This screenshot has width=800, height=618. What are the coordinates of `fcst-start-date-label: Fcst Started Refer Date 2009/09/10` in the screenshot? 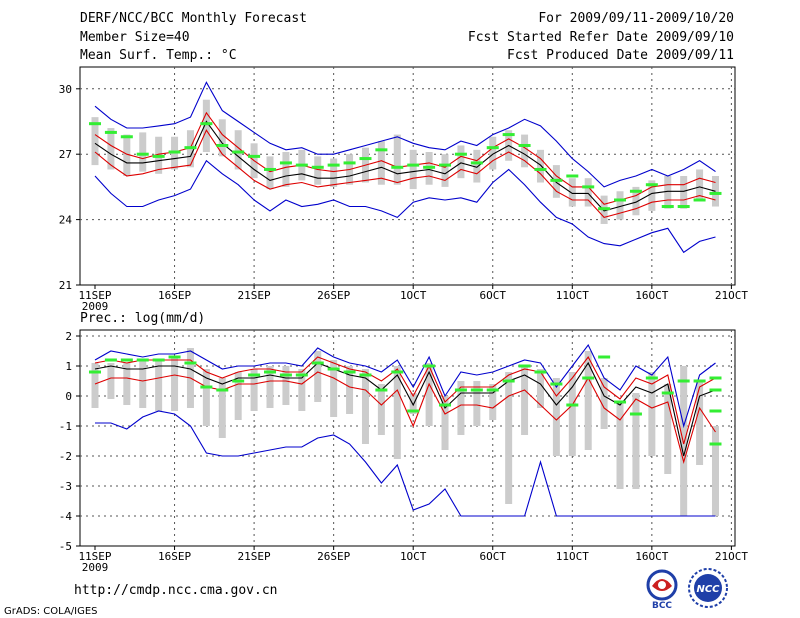 It's located at (600, 37).